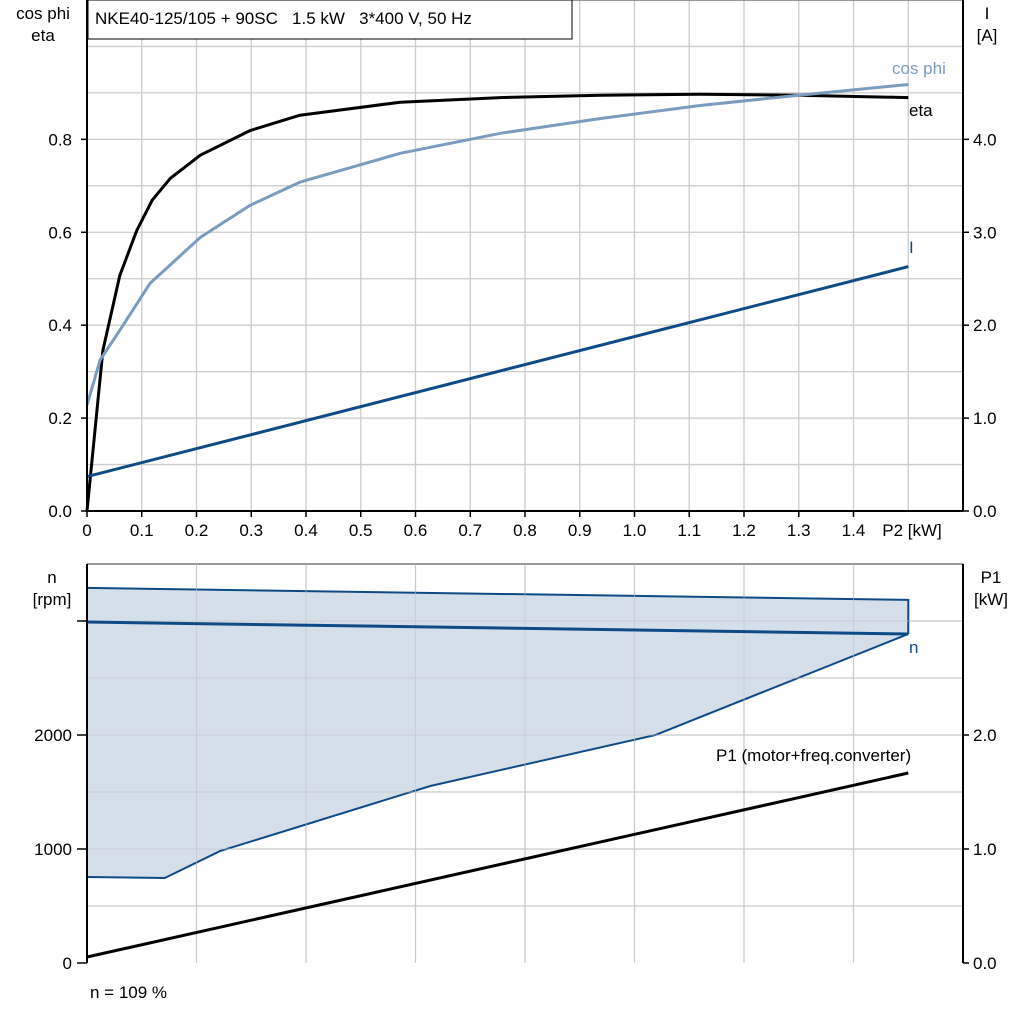  I want to click on x-tick-label: 0.7, so click(470, 530).